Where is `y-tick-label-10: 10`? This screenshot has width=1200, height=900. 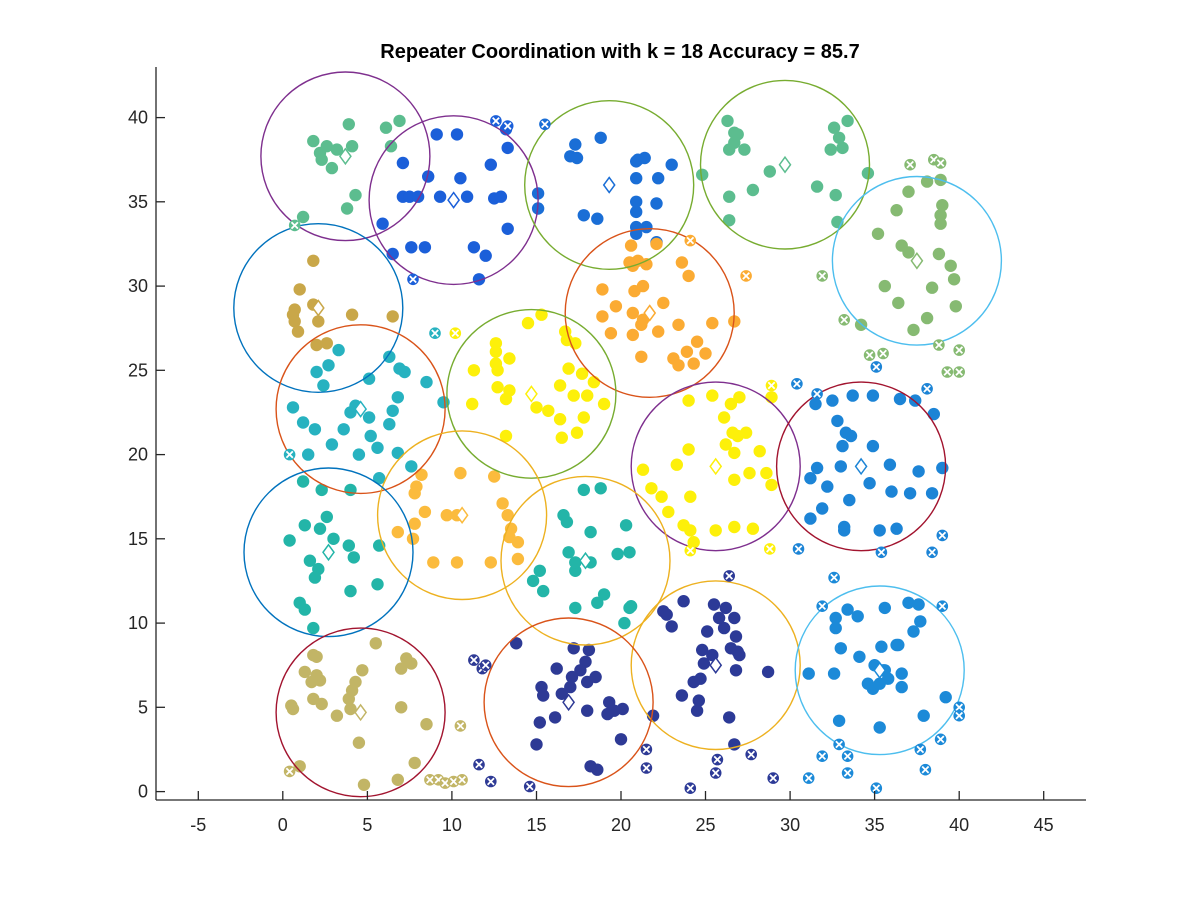
y-tick-label-10: 10 is located at coordinates (138, 623).